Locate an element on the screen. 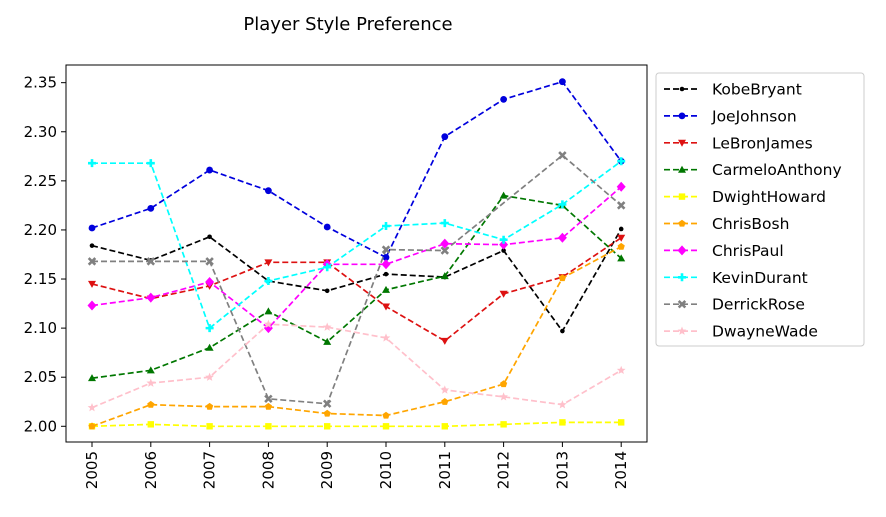  x-axis: 2005 2006 2007 2008 2009 2010 2011 2012 2013 2014 is located at coordinates (356, 465).